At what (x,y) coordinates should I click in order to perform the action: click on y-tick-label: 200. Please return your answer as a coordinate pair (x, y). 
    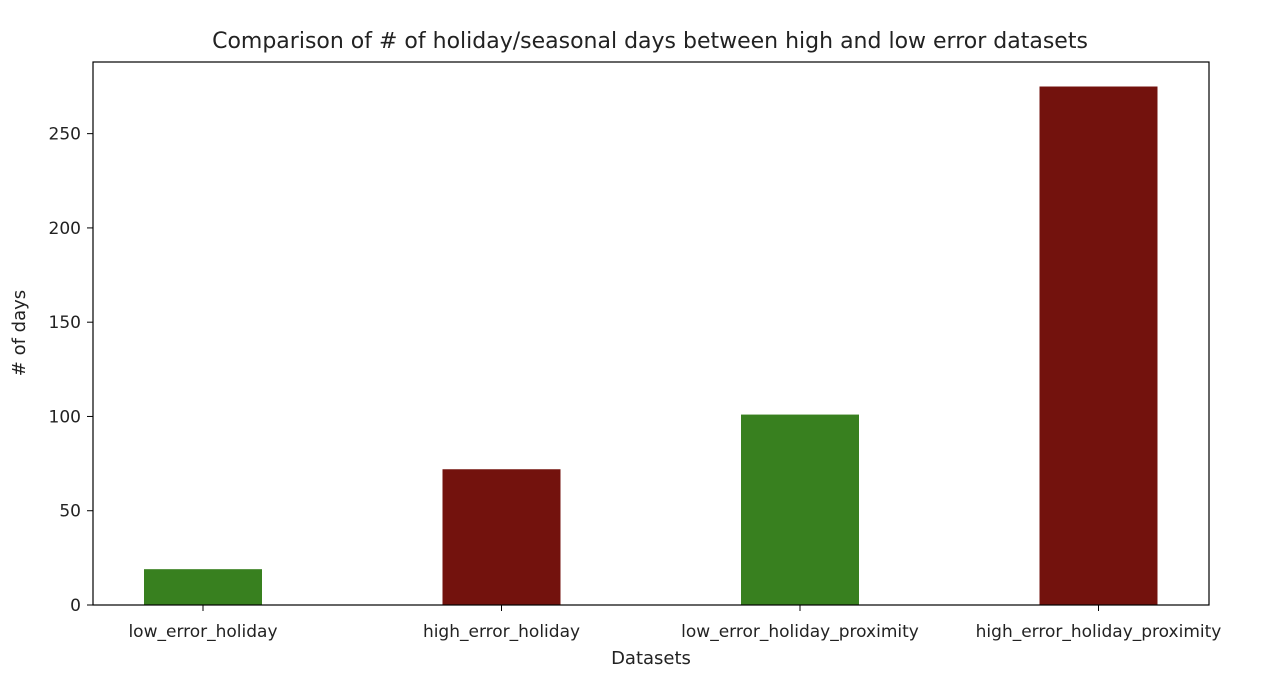
    Looking at the image, I should click on (65, 229).